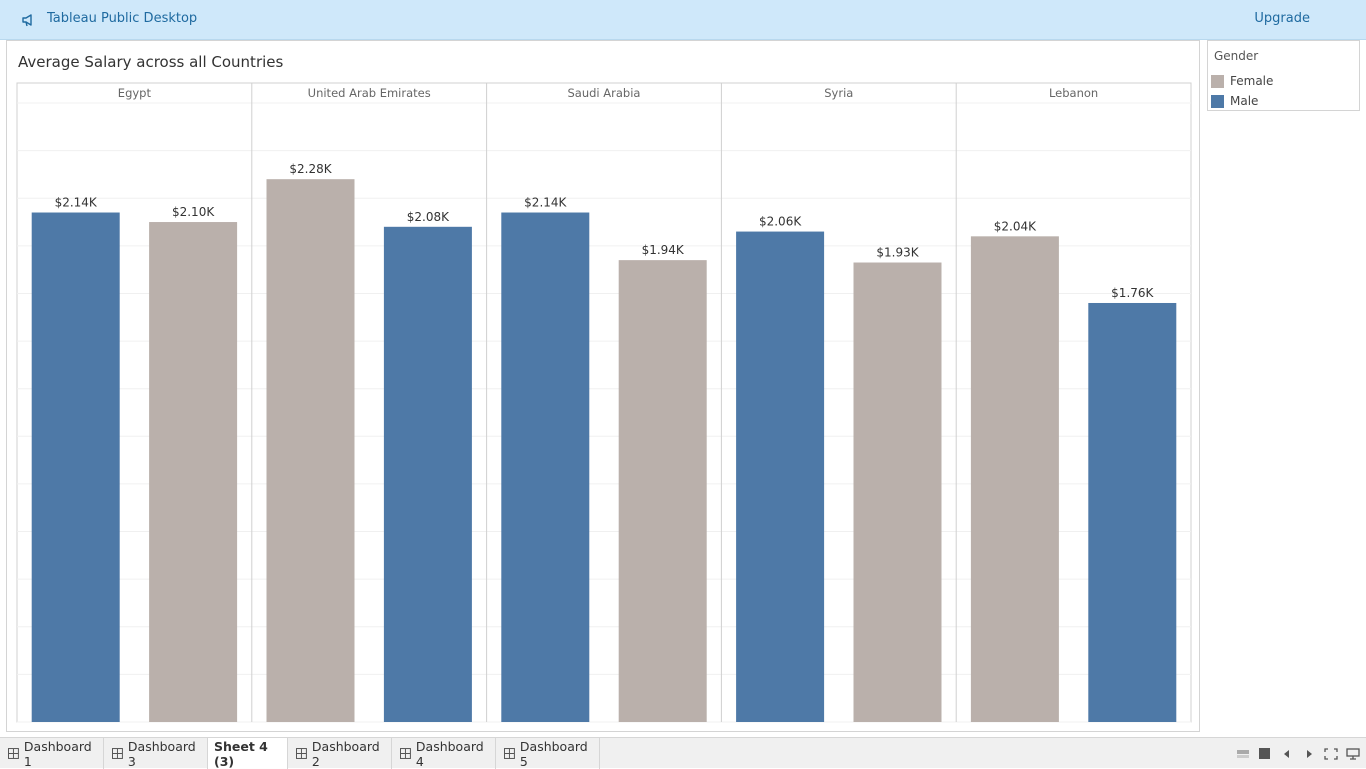 This screenshot has width=1366, height=769. What do you see at coordinates (1283, 101) in the screenshot?
I see `legend-item-male: Male` at bounding box center [1283, 101].